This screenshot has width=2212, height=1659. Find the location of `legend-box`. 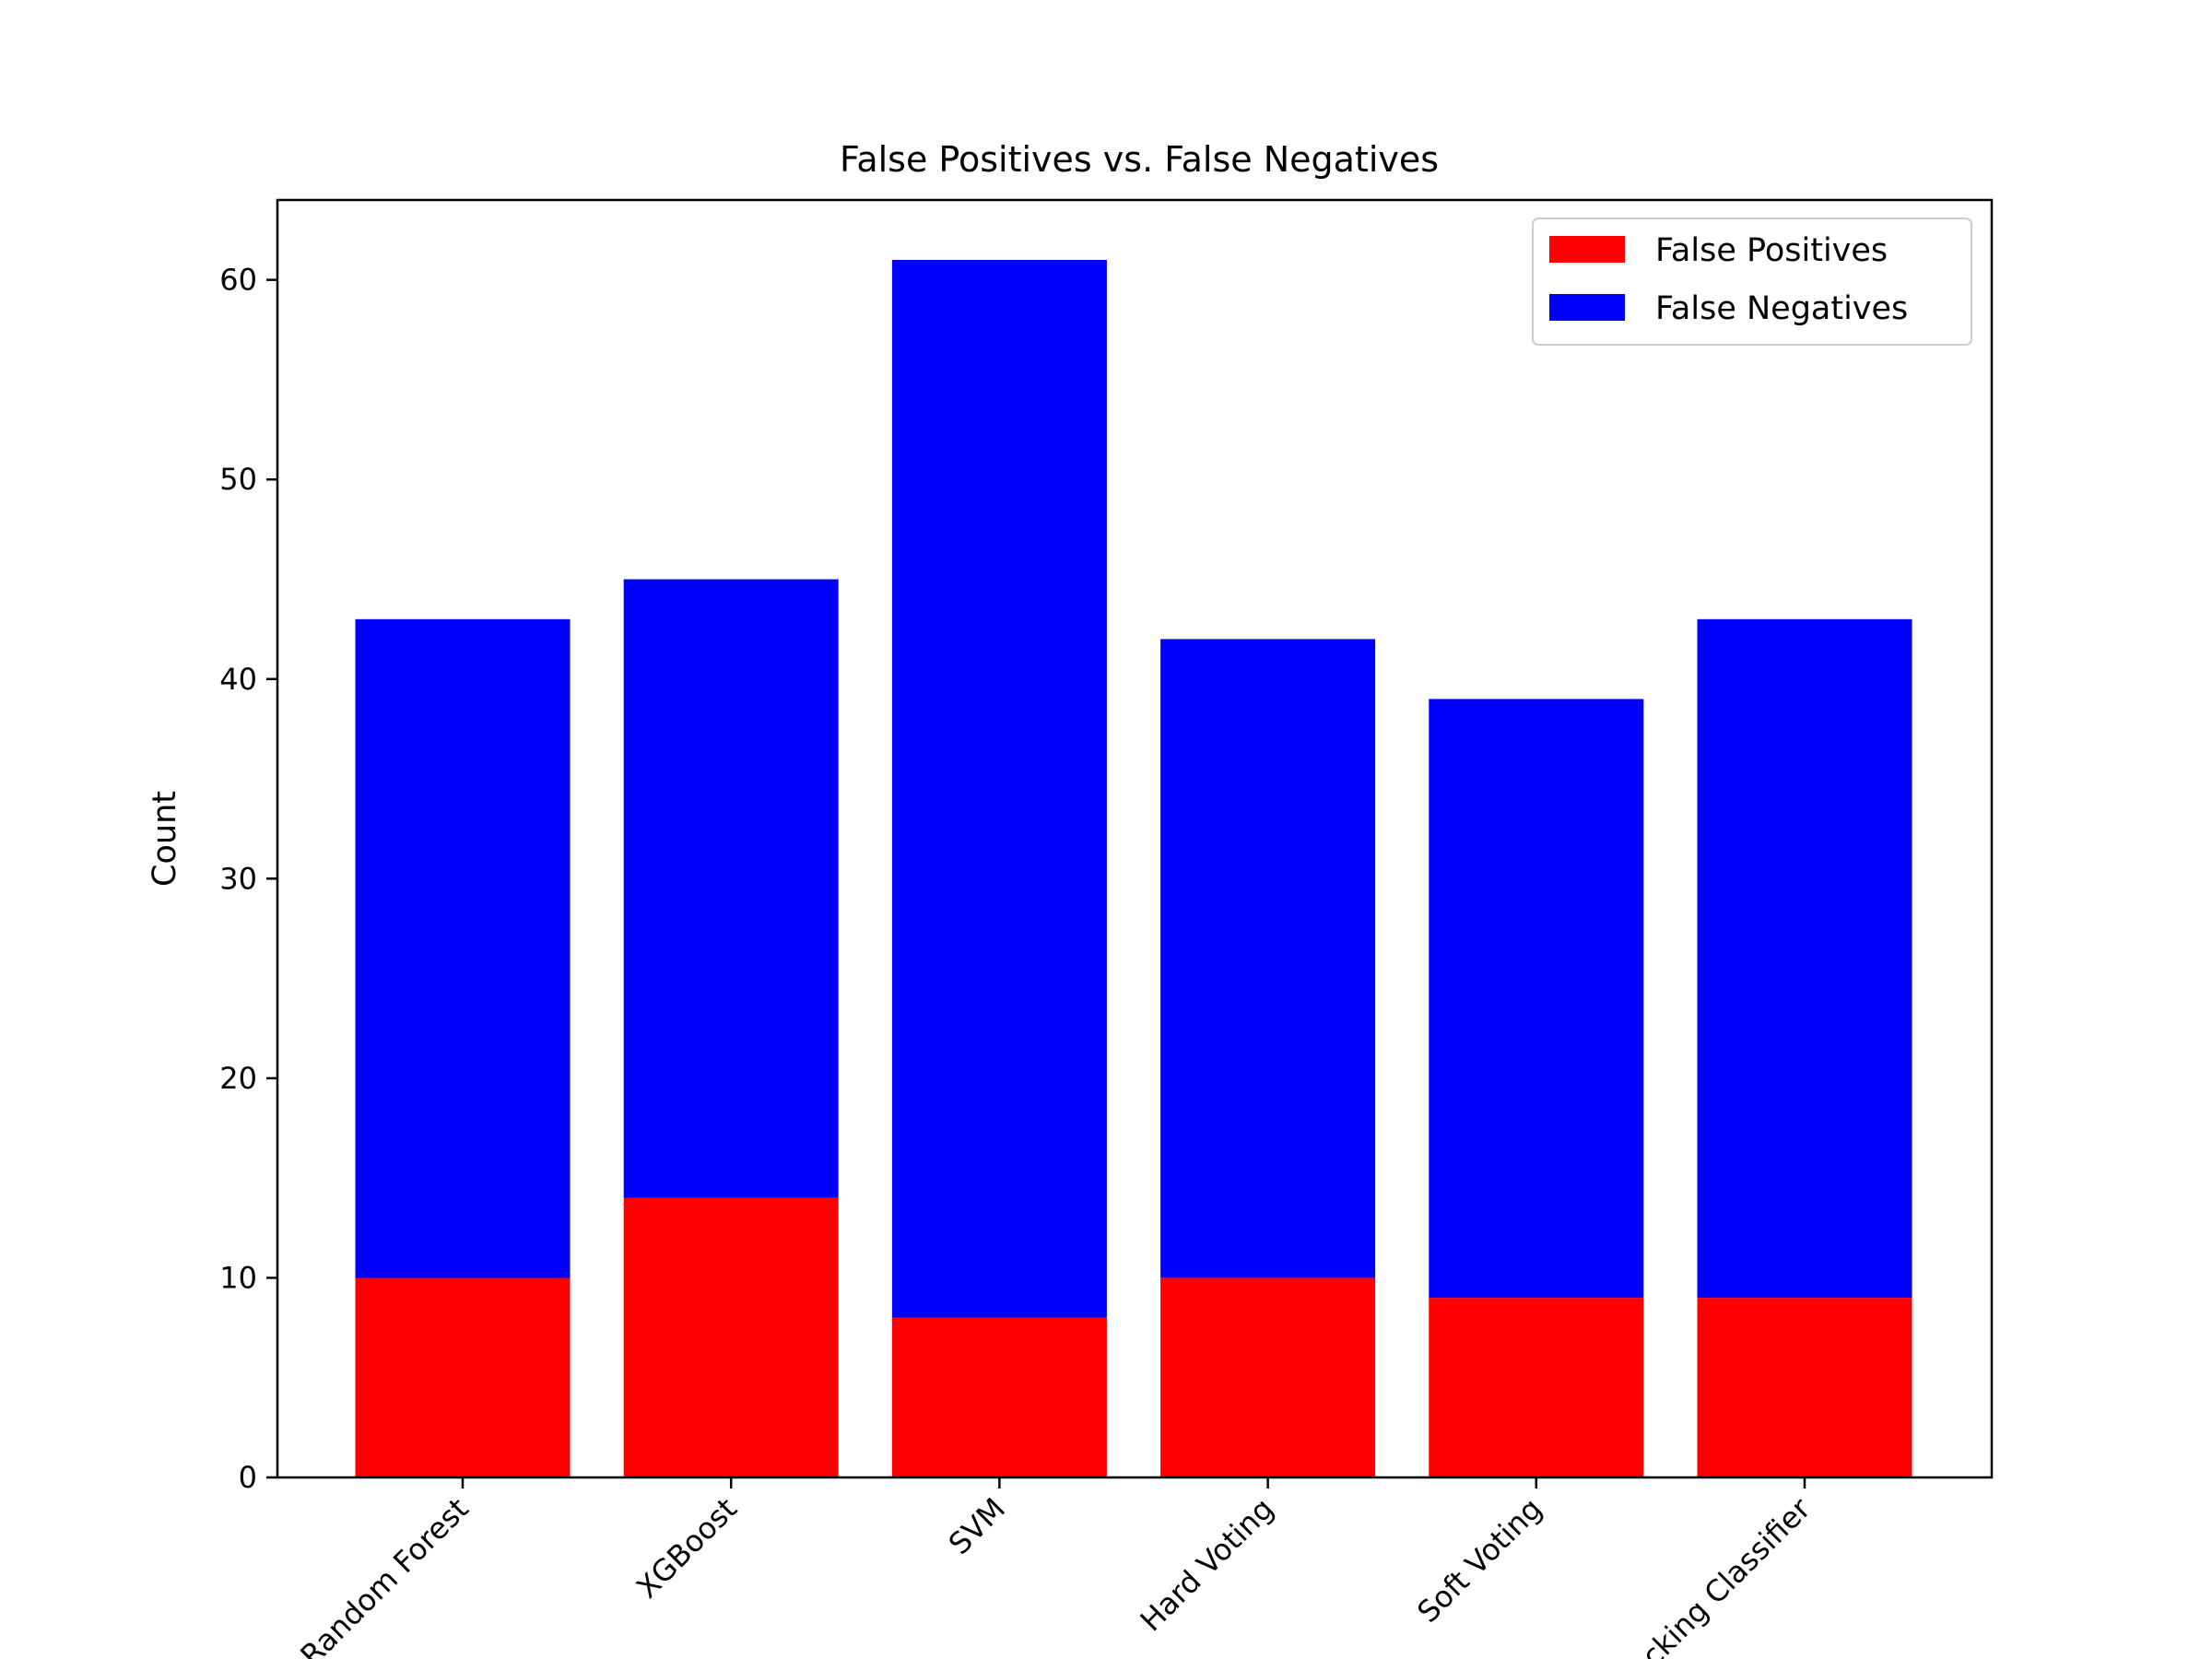

legend-box is located at coordinates (1752, 282).